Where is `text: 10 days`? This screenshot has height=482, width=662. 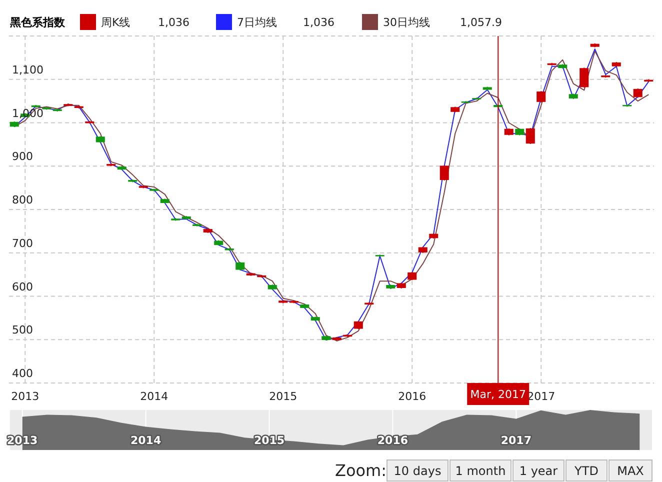 text: 10 days is located at coordinates (418, 471).